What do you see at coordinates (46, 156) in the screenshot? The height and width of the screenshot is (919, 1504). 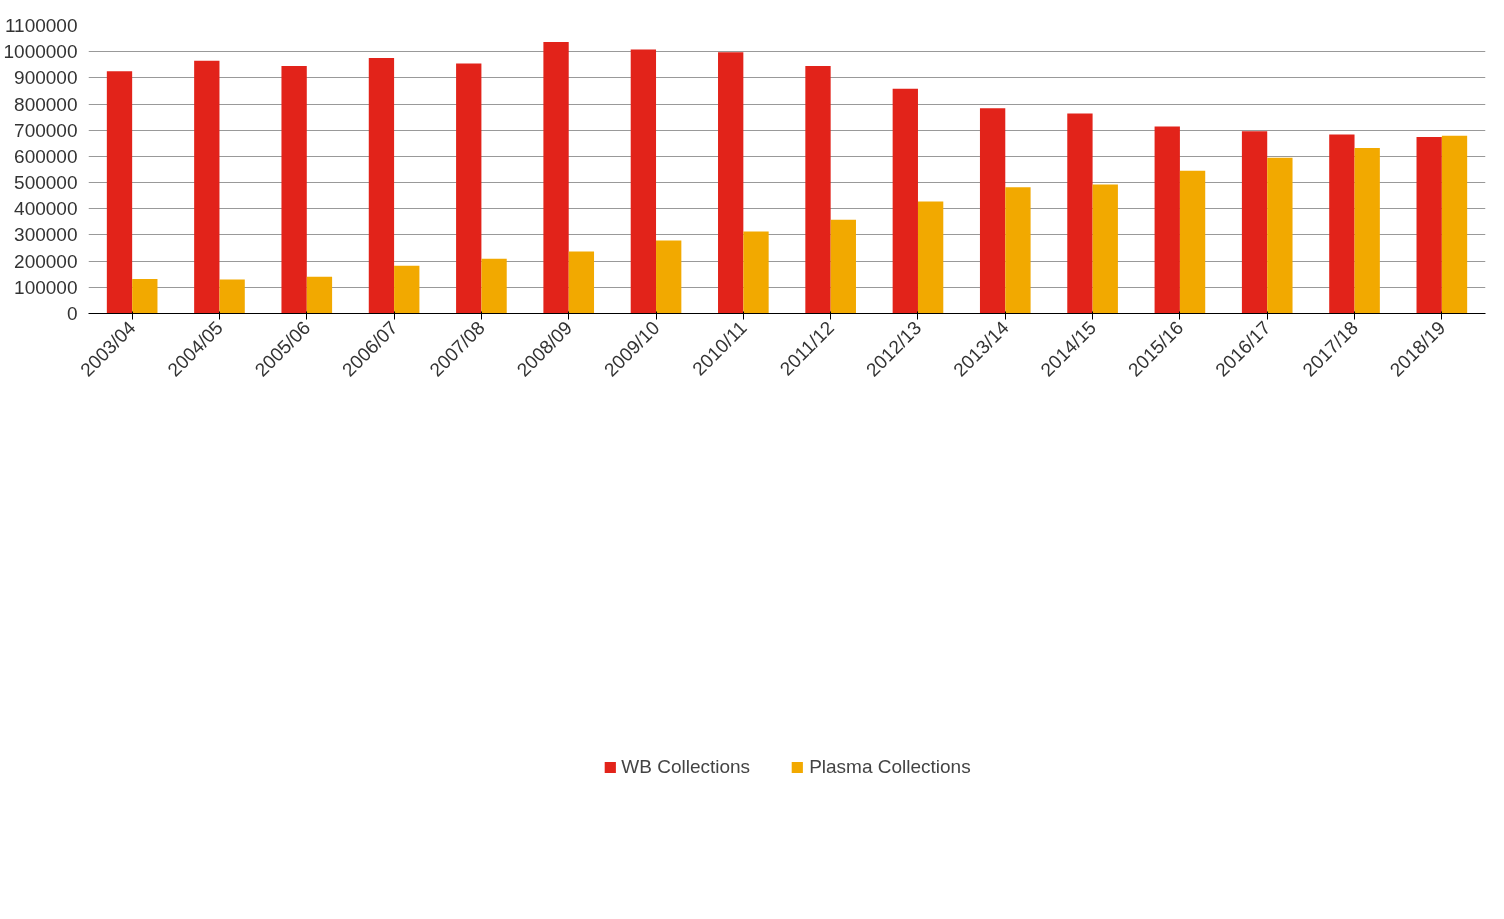 I see `y-tick-label: 600000` at bounding box center [46, 156].